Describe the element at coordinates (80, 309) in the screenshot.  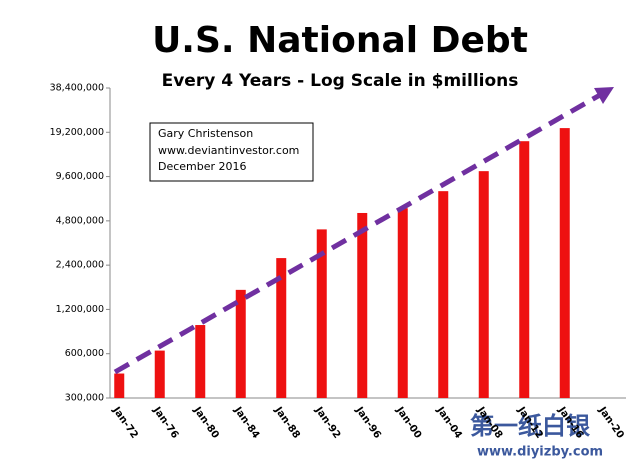
I see `y-tick-label: 1,200,000` at that location.